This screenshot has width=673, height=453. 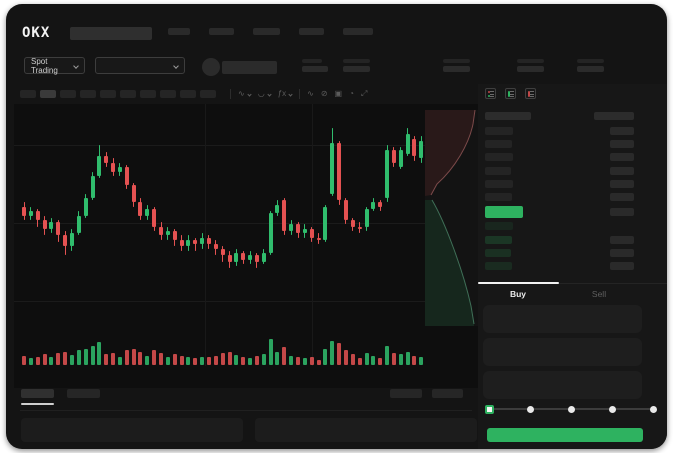 I want to click on indicators-icon: ƒx, so click(x=285, y=94).